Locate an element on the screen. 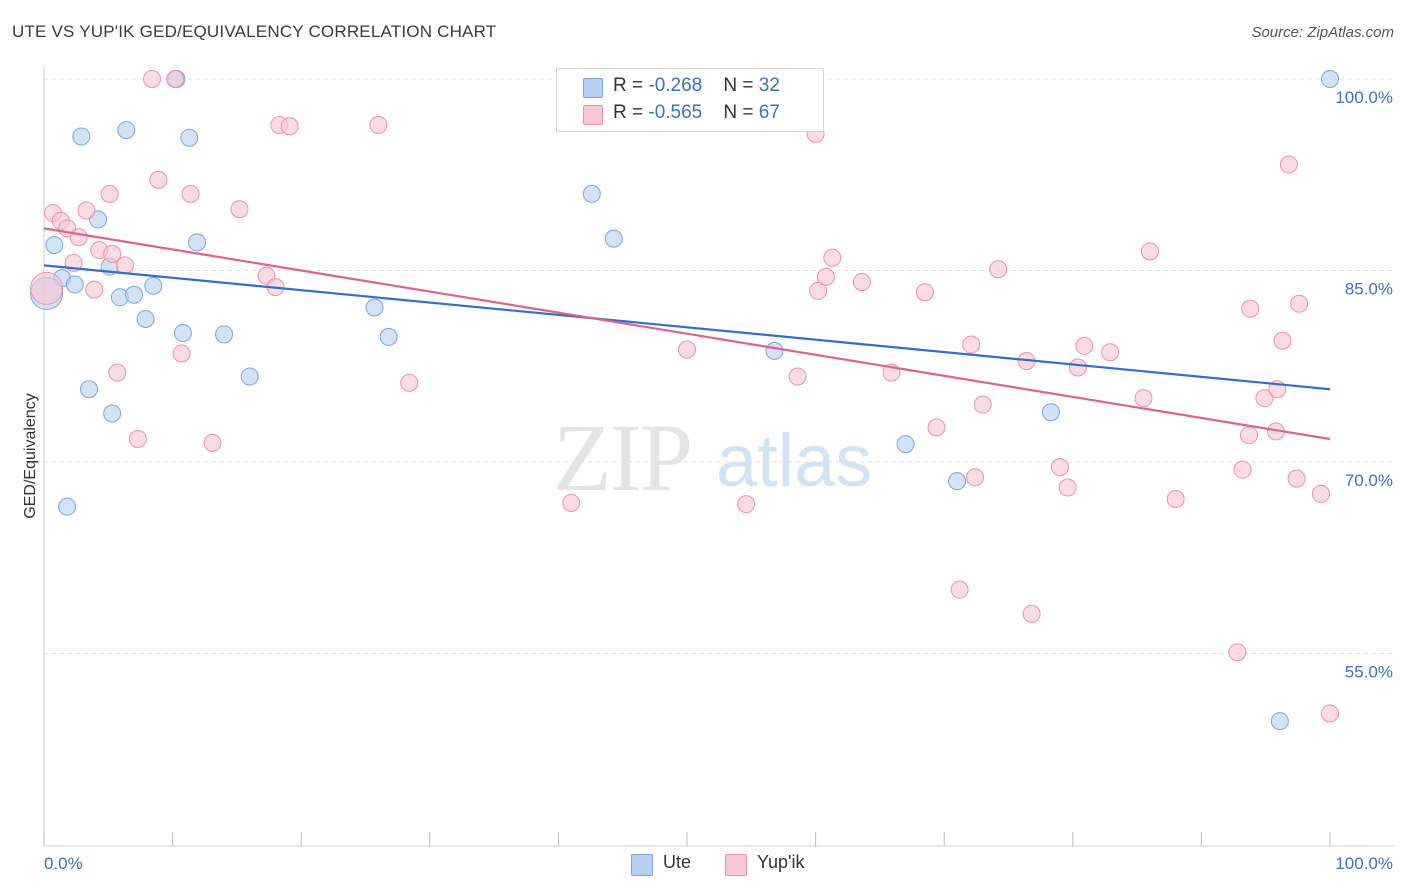 Image resolution: width=1406 pixels, height=892 pixels. stats-legend: R = -0.268 N = 32 R = -0.565 N = 67 is located at coordinates (690, 100).